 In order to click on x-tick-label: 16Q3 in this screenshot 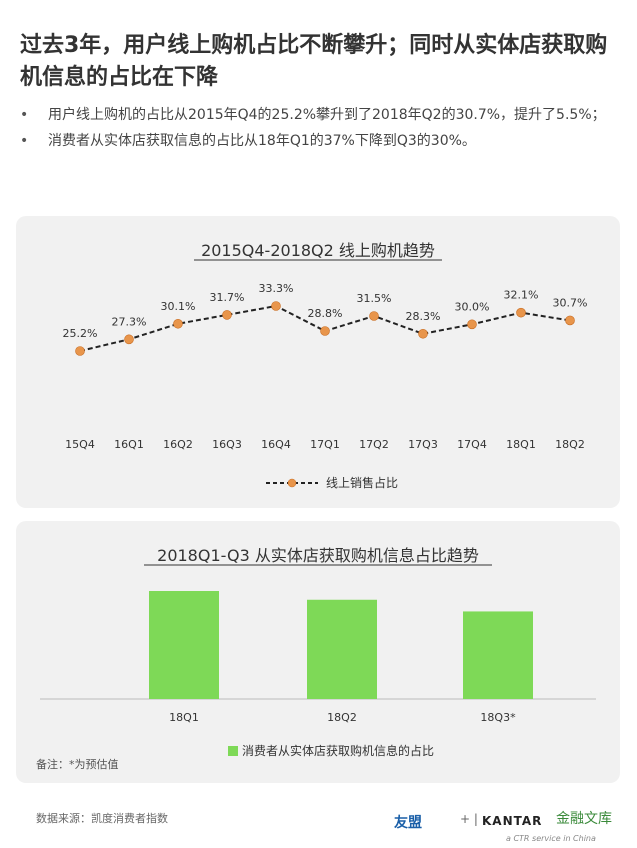, I will do `click(227, 444)`.